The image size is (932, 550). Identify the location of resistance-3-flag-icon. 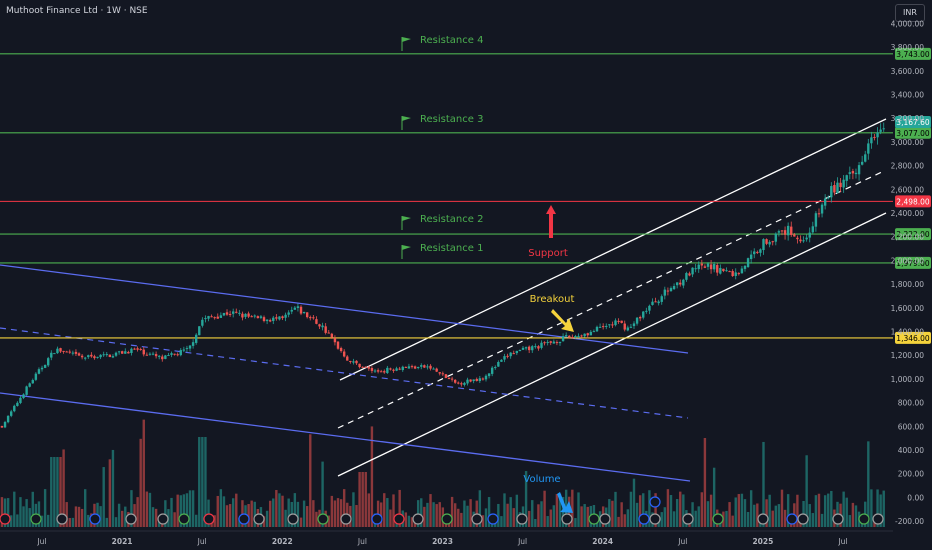
(406, 118).